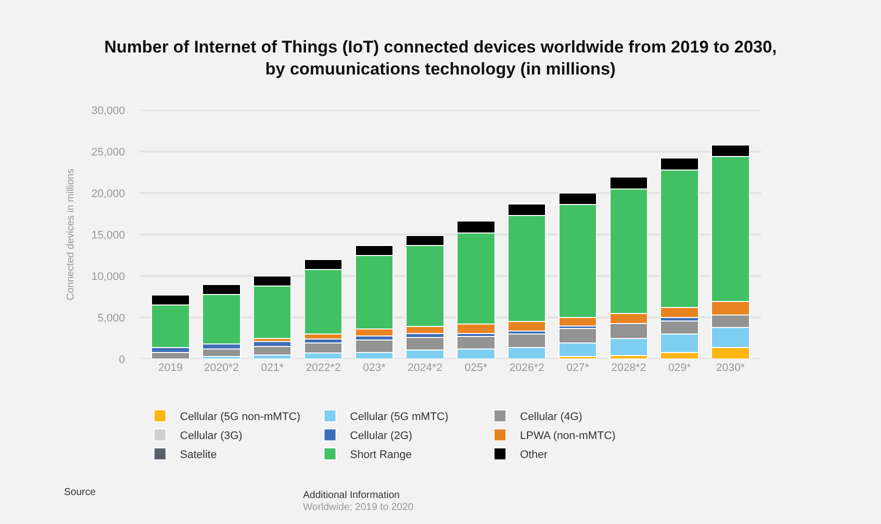 The height and width of the screenshot is (524, 881). What do you see at coordinates (399, 417) in the screenshot?
I see `legend-label: Cellular (5G mMTC)` at bounding box center [399, 417].